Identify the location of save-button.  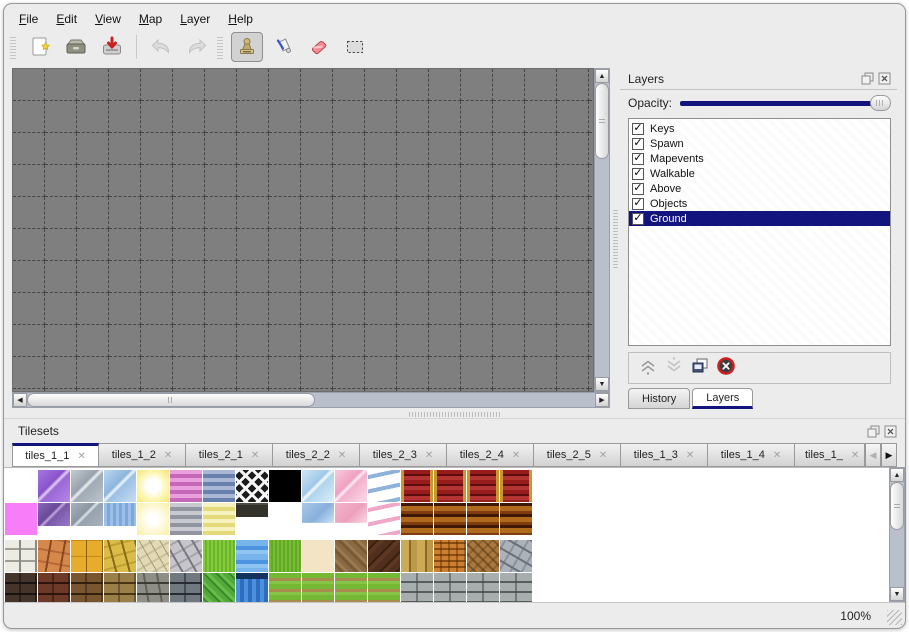
(112, 47).